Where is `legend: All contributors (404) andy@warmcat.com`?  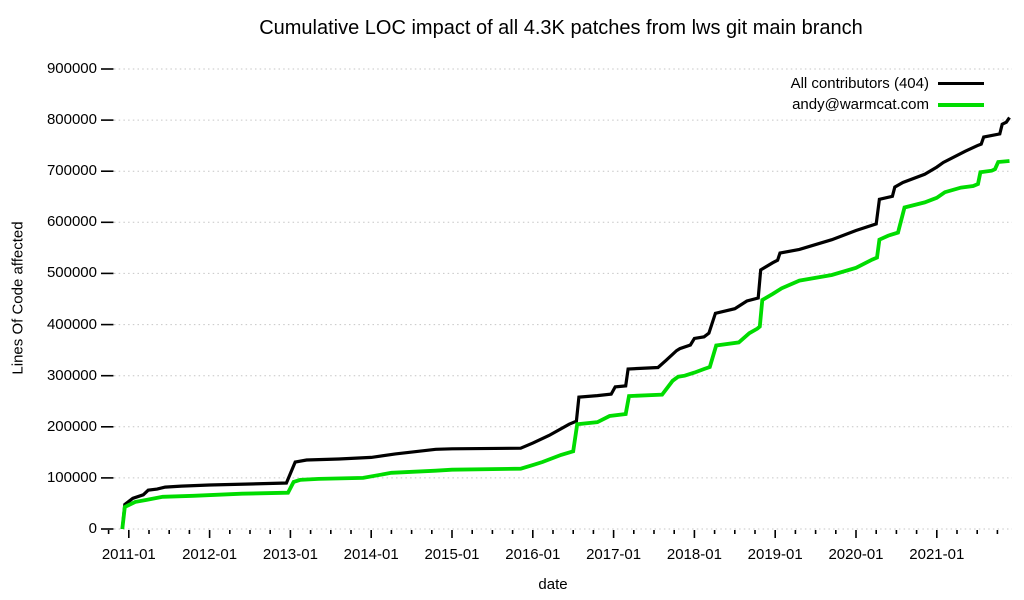 legend: All contributors (404) andy@warmcat.com is located at coordinates (887, 94).